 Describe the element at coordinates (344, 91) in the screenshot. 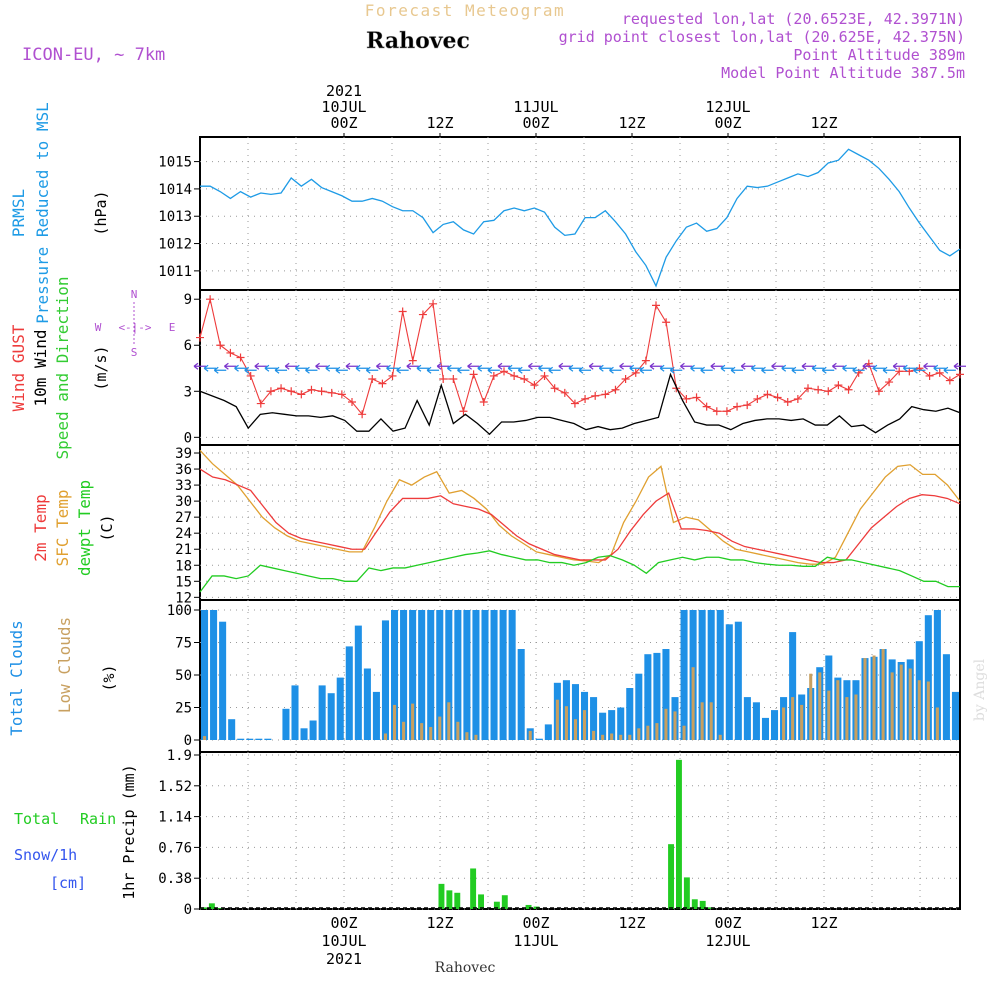

I see `top-time-label: 2021` at that location.